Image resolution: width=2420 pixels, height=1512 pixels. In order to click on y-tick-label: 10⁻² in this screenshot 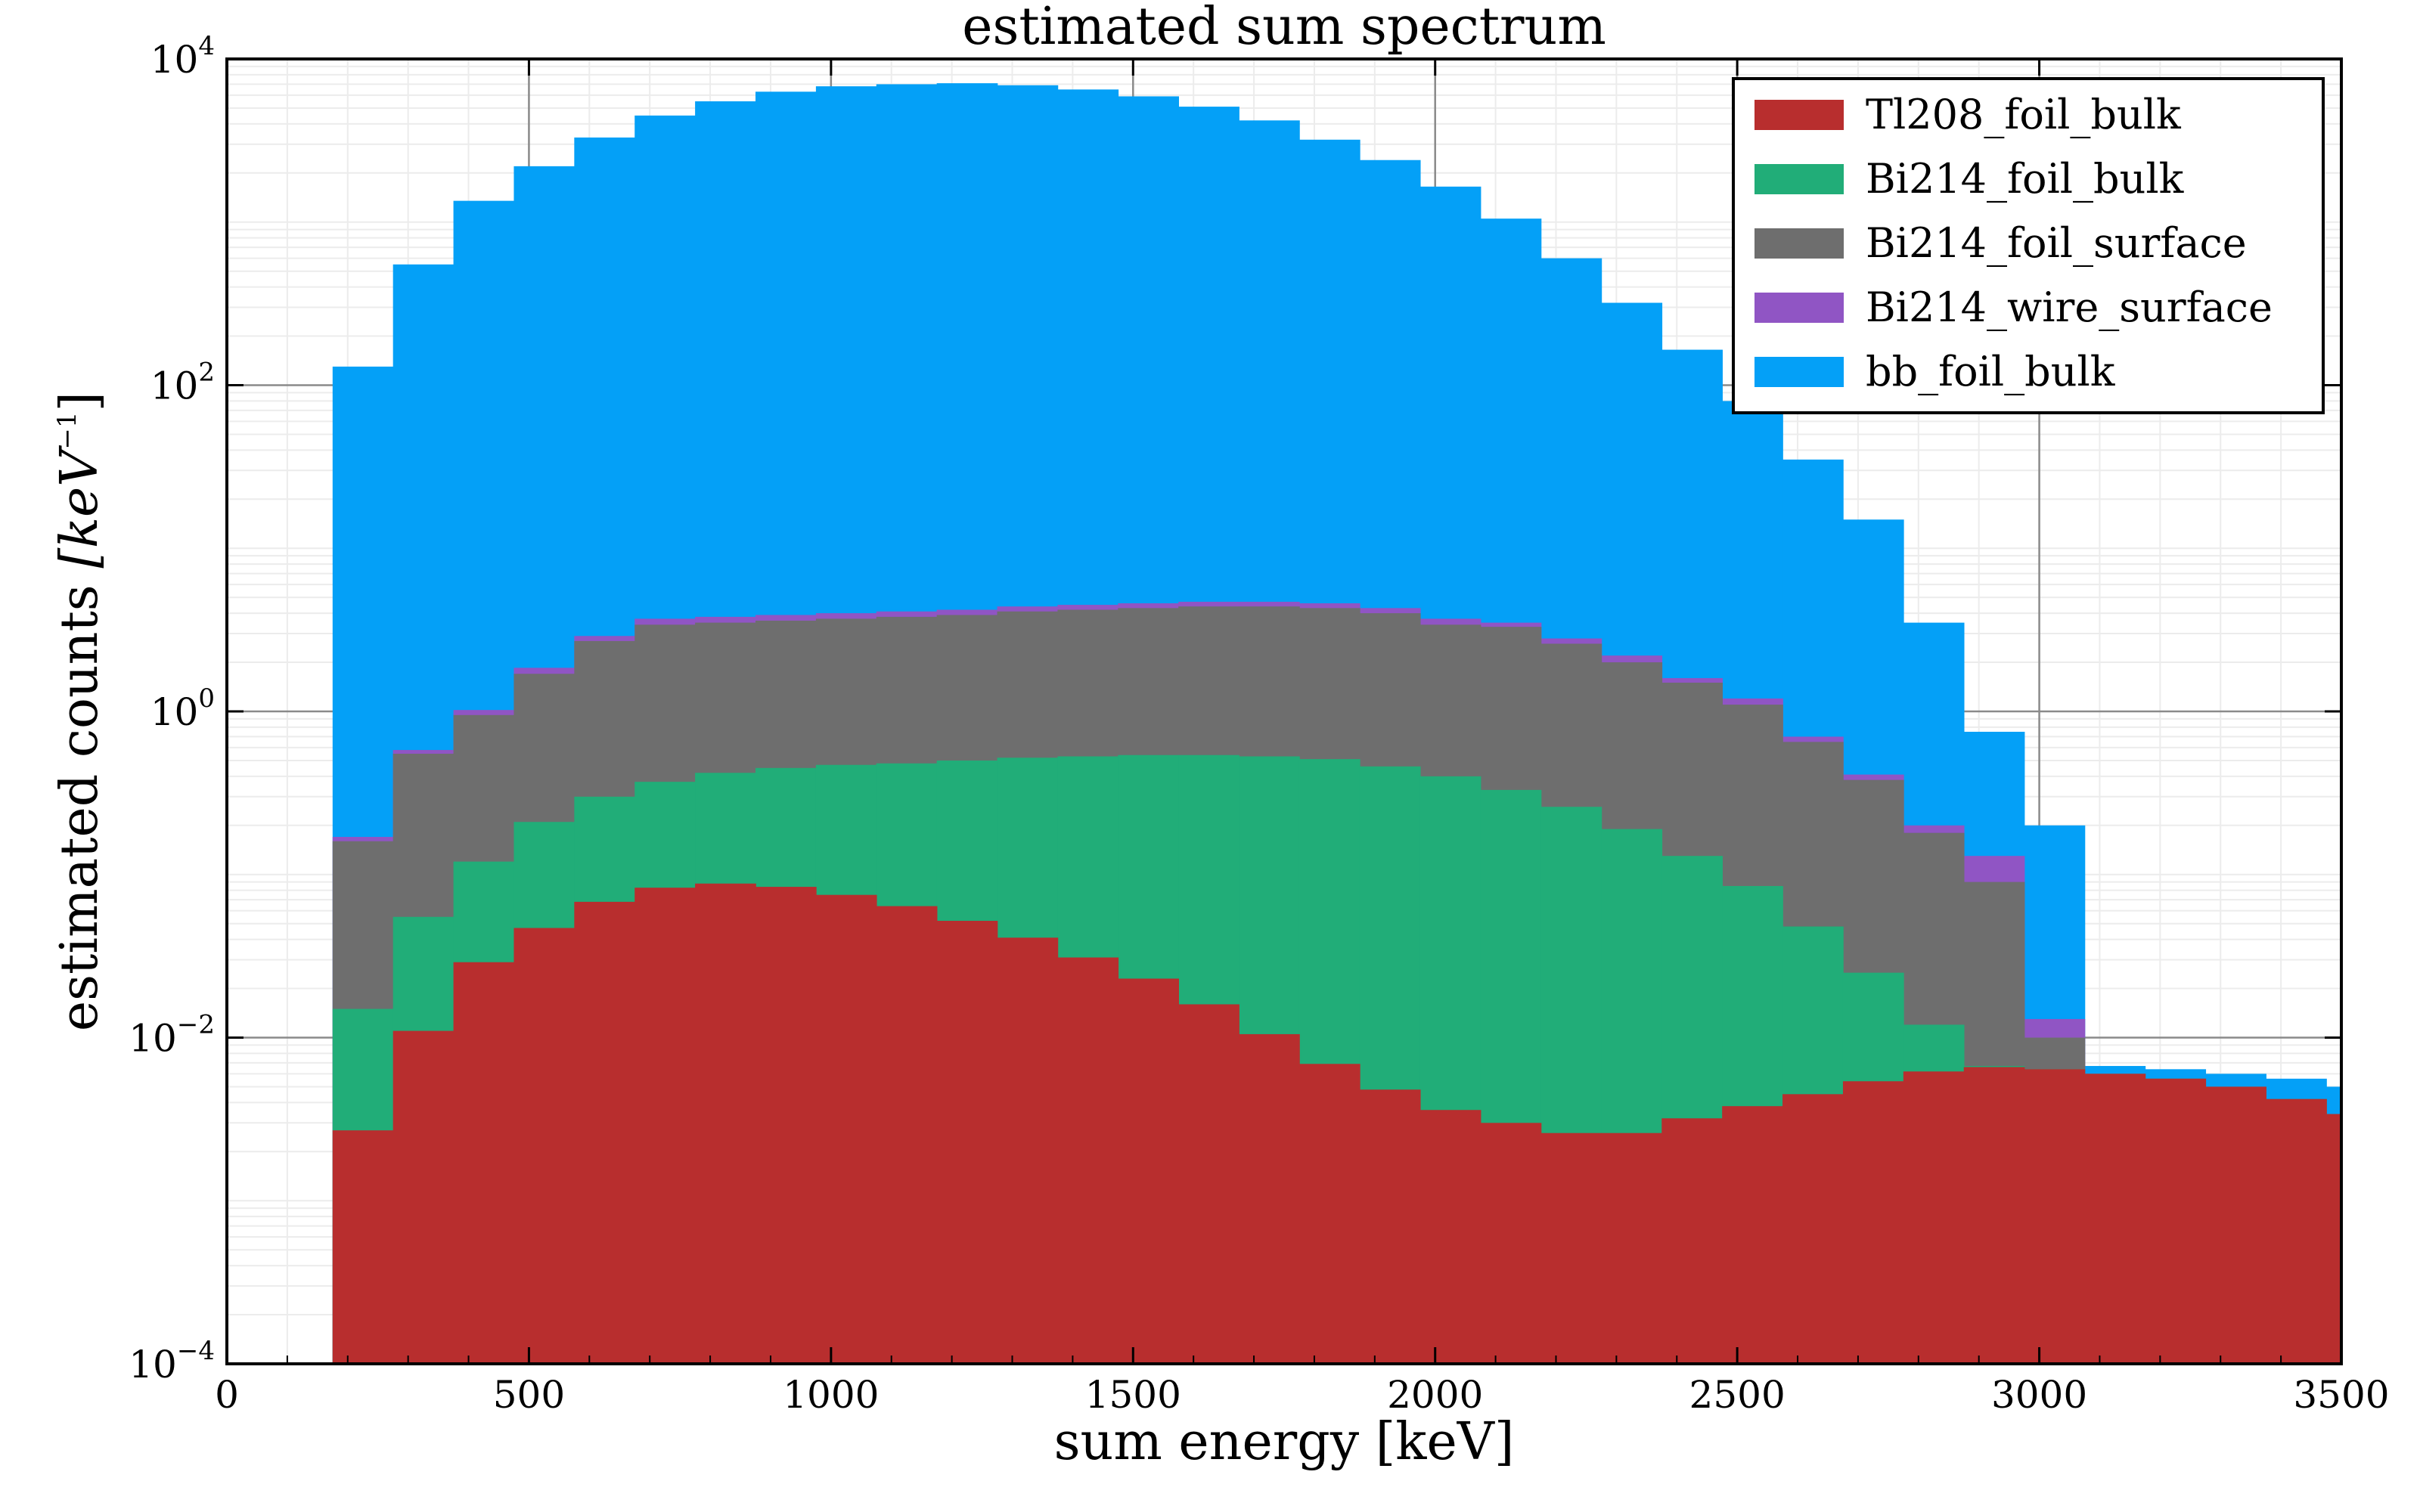, I will do `click(172, 1036)`.